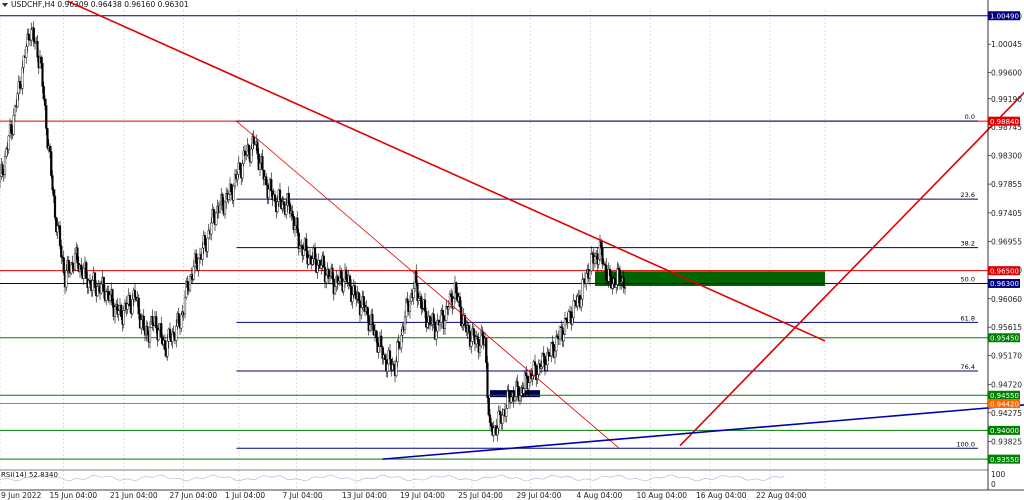 This screenshot has height=500, width=1024. Describe the element at coordinates (657, 334) in the screenshot. I see `zones` at that location.